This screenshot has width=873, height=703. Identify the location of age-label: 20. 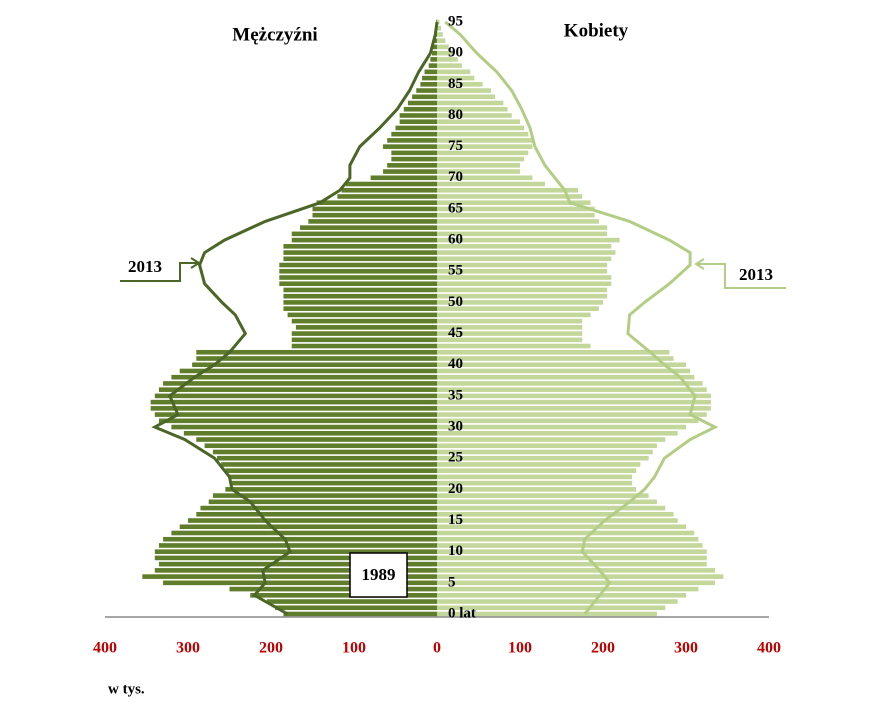
(455, 489).